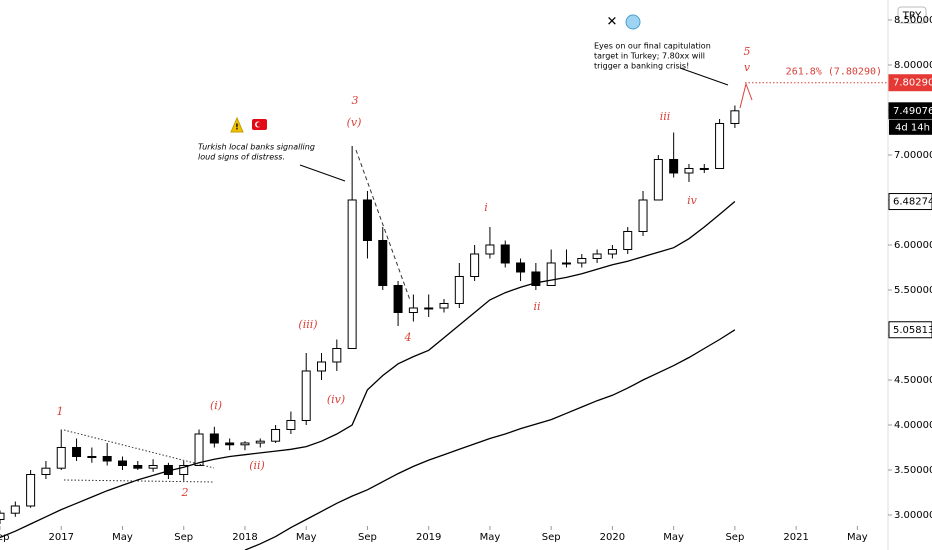 The image size is (932, 550). Describe the element at coordinates (408, 337) in the screenshot. I see `wave-label: 4` at that location.